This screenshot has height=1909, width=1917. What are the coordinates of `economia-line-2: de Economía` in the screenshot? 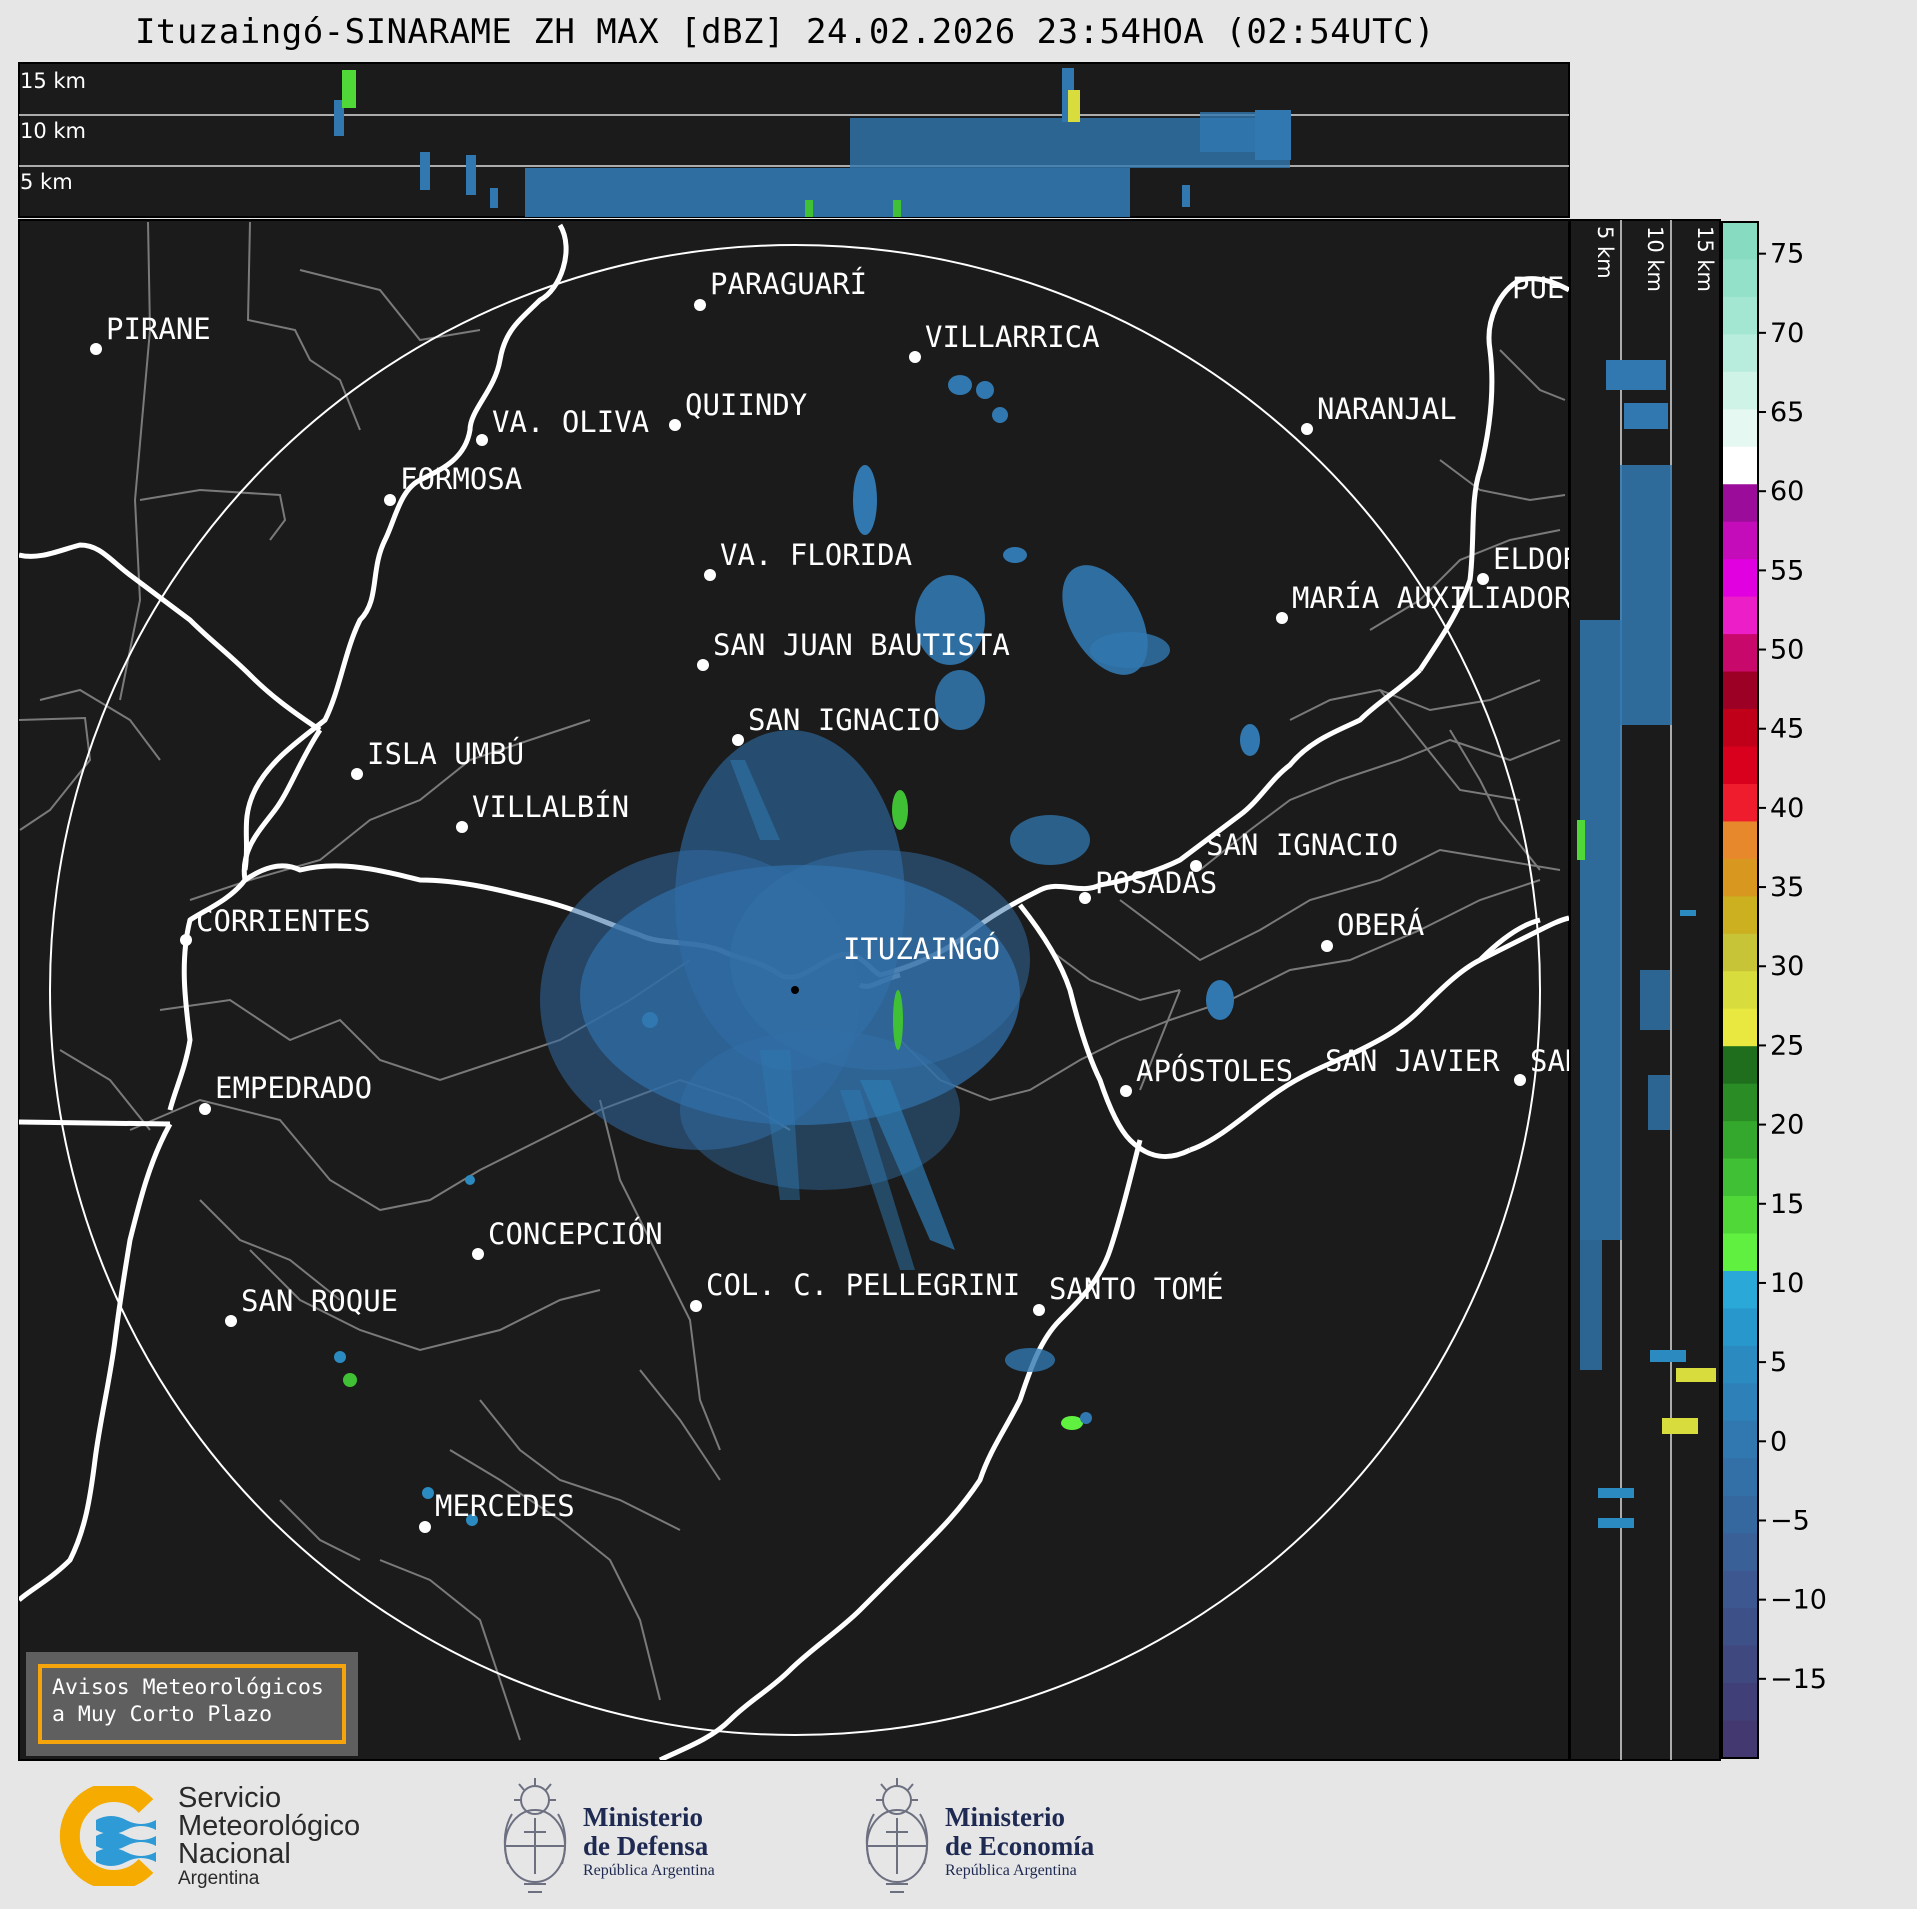 It's located at (1020, 1846).